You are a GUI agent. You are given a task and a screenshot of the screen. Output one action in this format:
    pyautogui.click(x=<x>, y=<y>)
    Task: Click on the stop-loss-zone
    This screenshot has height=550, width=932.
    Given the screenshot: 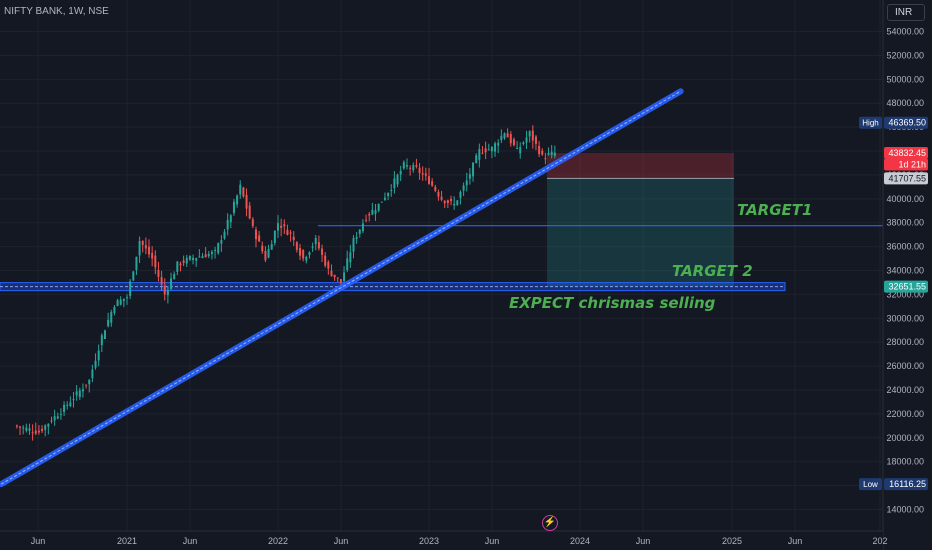 What is the action you would take?
    pyautogui.click(x=640, y=166)
    